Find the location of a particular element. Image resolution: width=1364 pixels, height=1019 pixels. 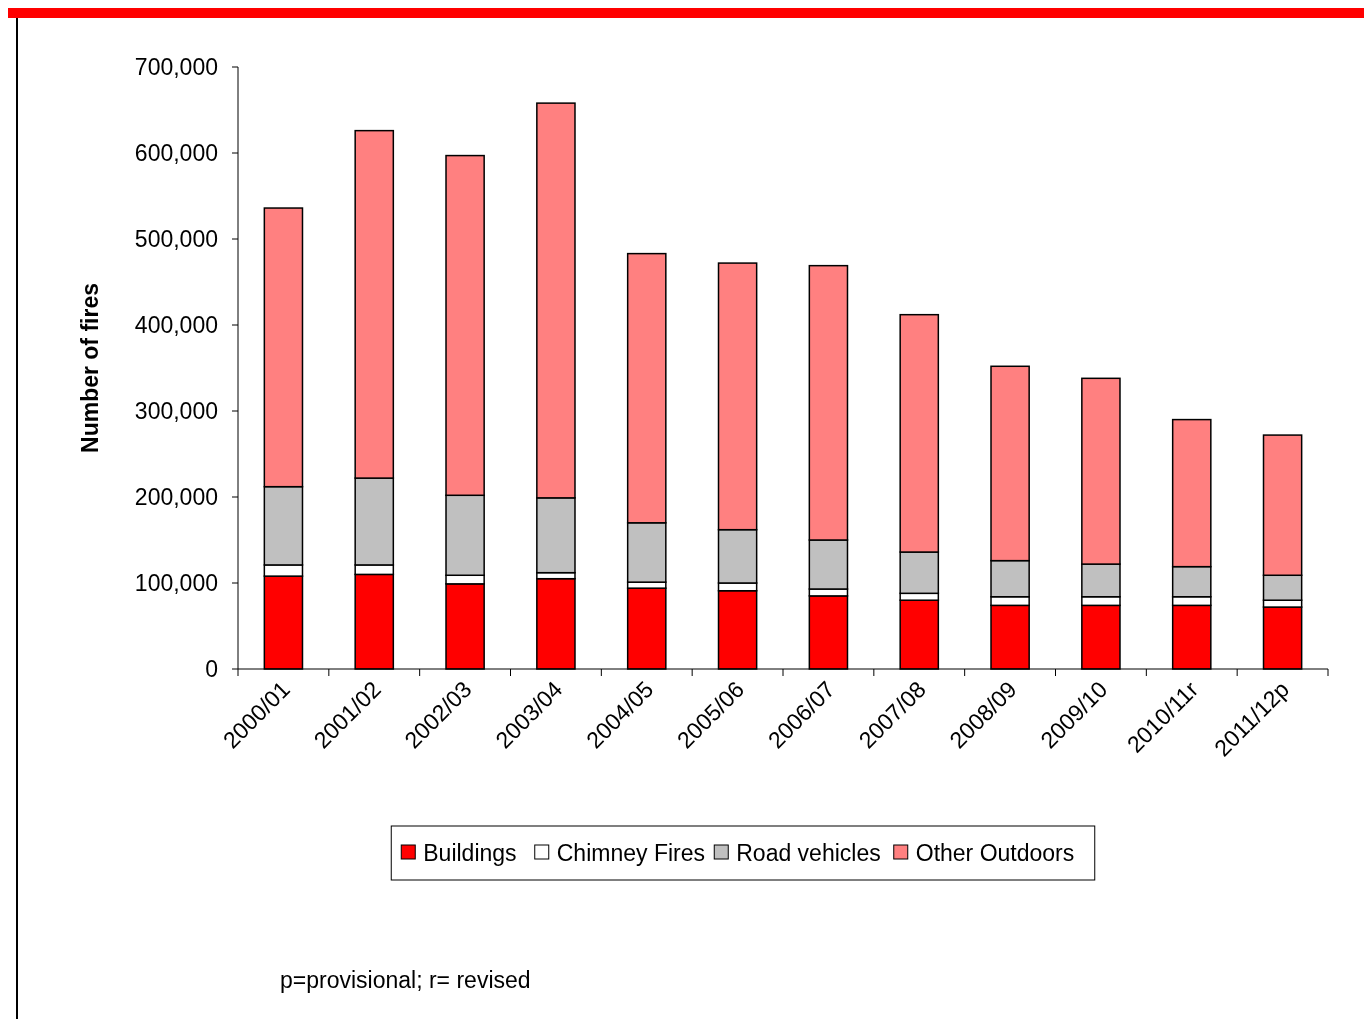

y-tick-label: 0 is located at coordinates (211, 669).